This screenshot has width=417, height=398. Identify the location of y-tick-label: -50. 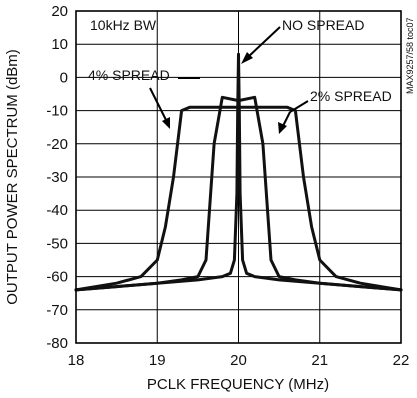
(57, 243).